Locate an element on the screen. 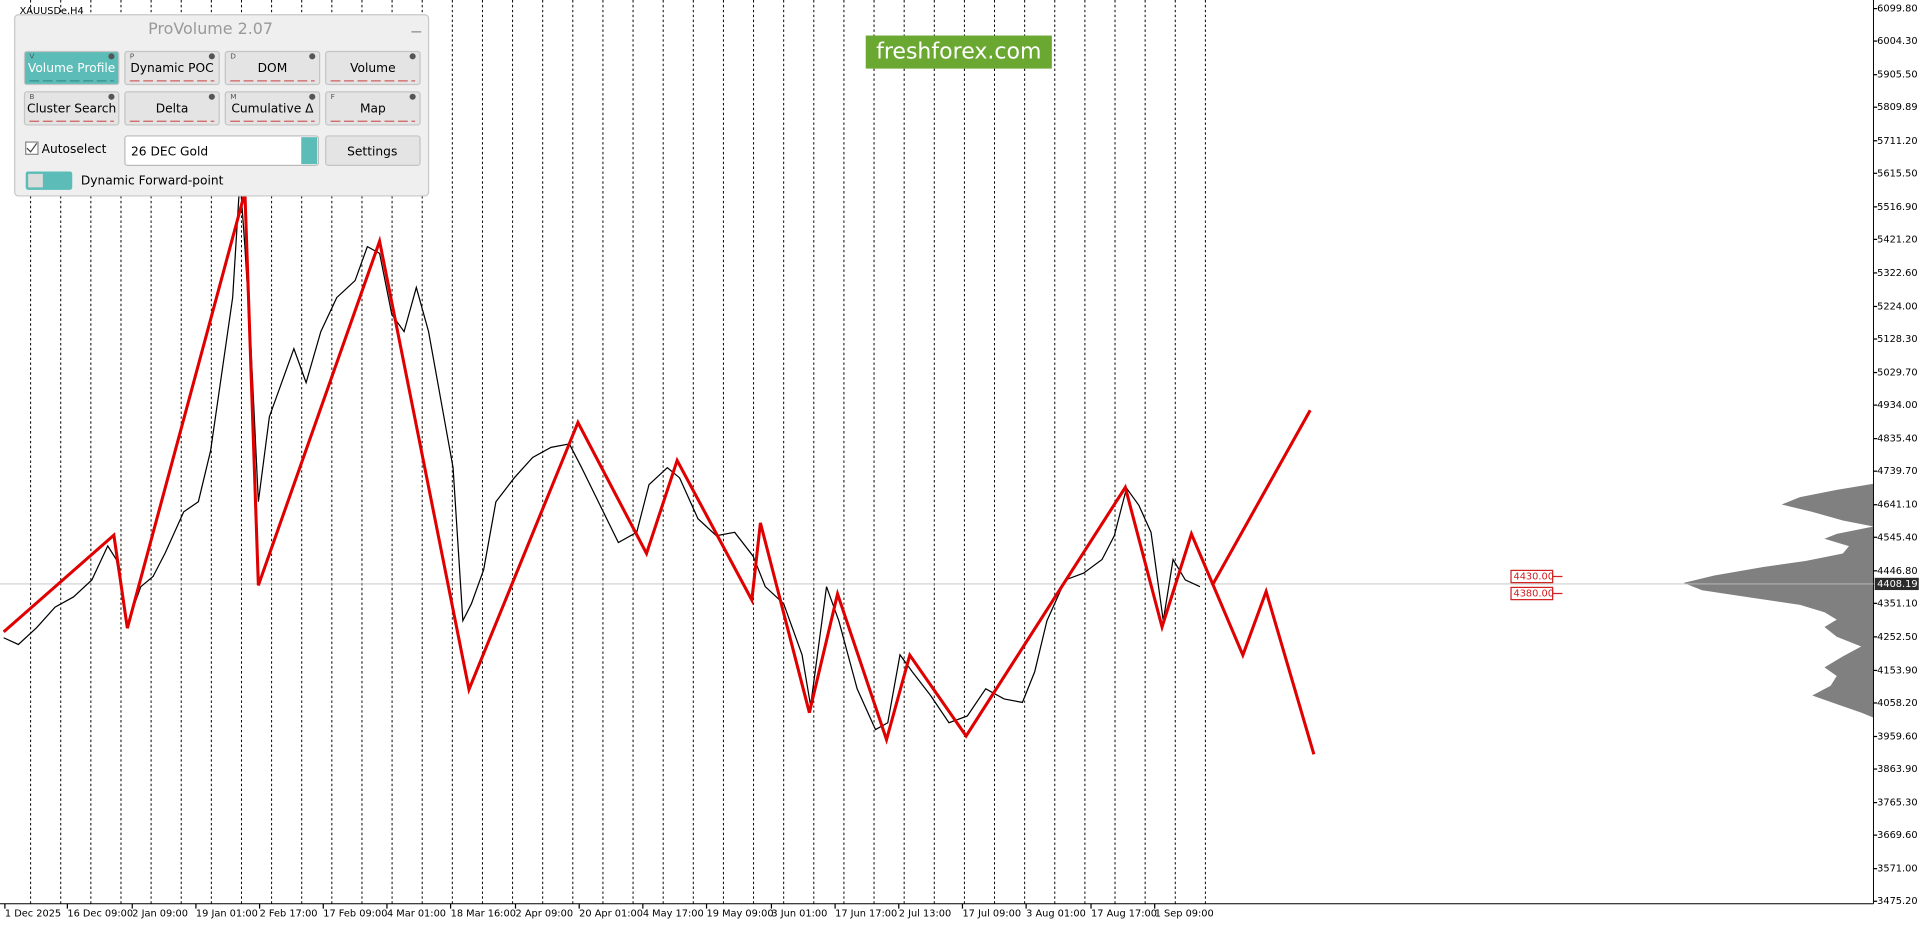  last-price-label: 4408.19 is located at coordinates (1897, 584).